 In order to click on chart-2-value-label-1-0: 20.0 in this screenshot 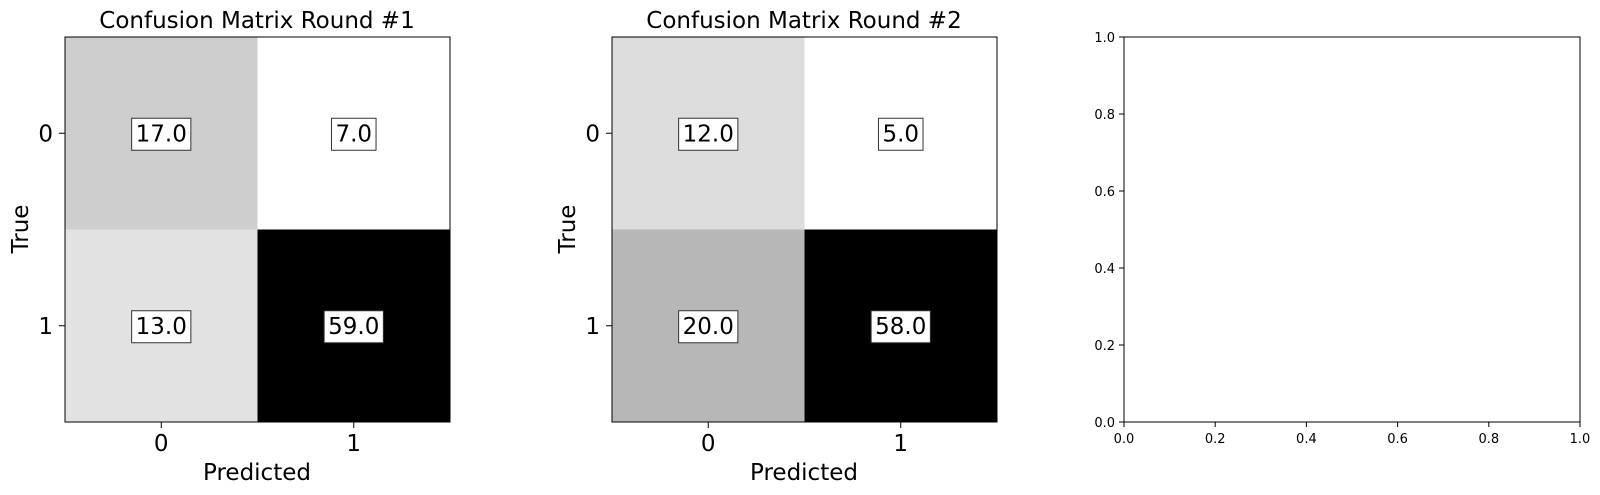, I will do `click(708, 327)`.